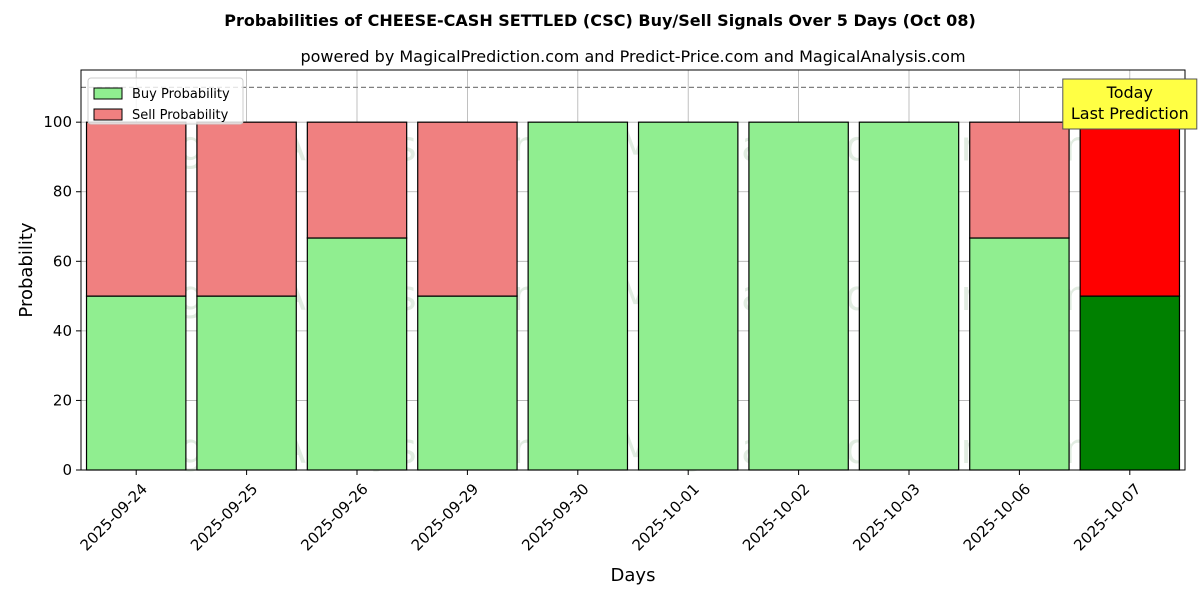  I want to click on y-tick-label: 20, so click(62, 400).